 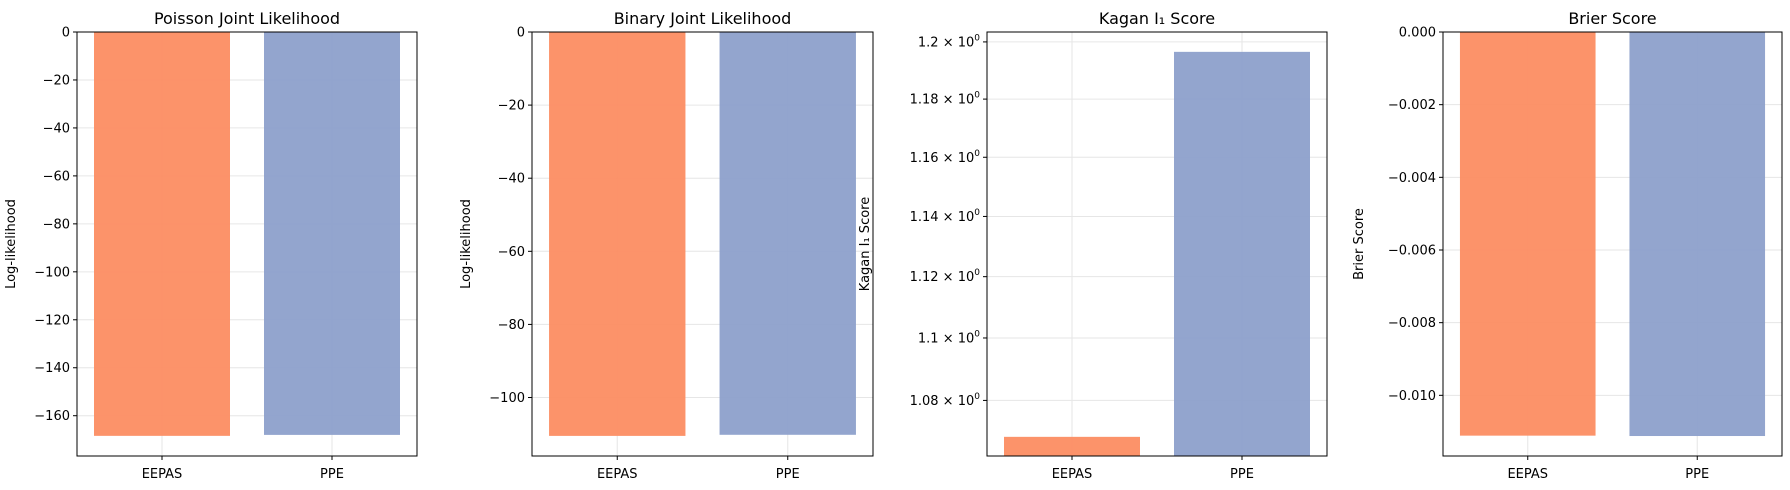 What do you see at coordinates (1359, 244) in the screenshot?
I see `y-axis-label: Brier Score` at bounding box center [1359, 244].